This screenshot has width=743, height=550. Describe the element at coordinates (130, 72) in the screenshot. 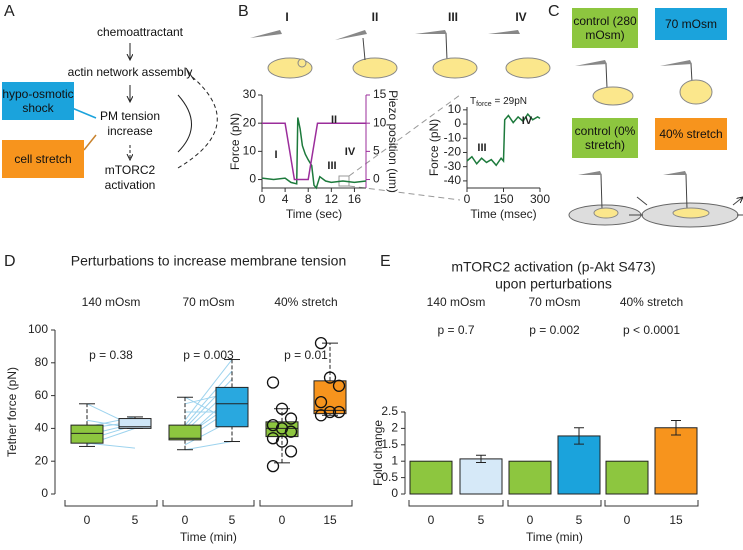

I see `diagram-node: actin network assembly` at that location.